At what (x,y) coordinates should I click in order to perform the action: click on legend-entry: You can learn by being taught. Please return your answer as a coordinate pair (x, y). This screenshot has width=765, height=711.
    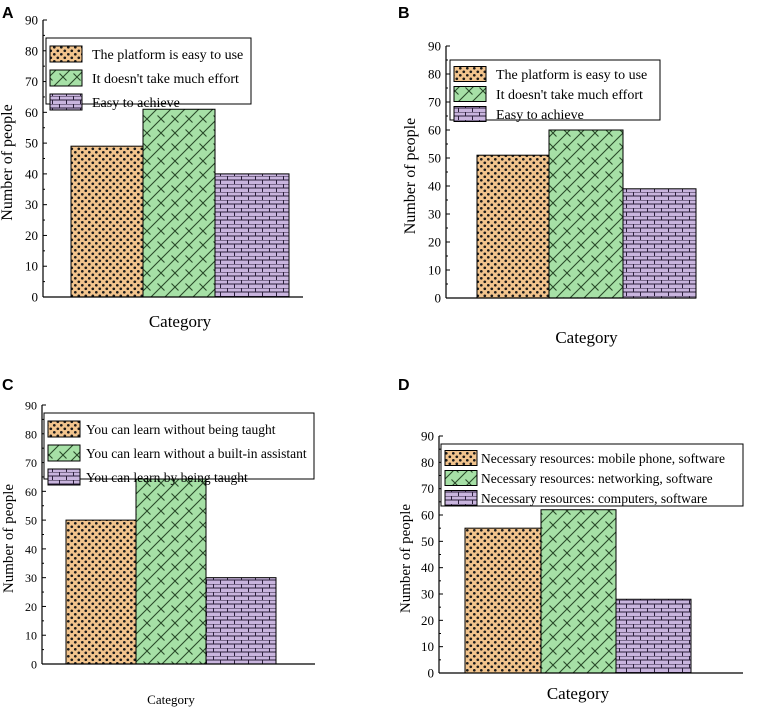
    Looking at the image, I should click on (167, 477).